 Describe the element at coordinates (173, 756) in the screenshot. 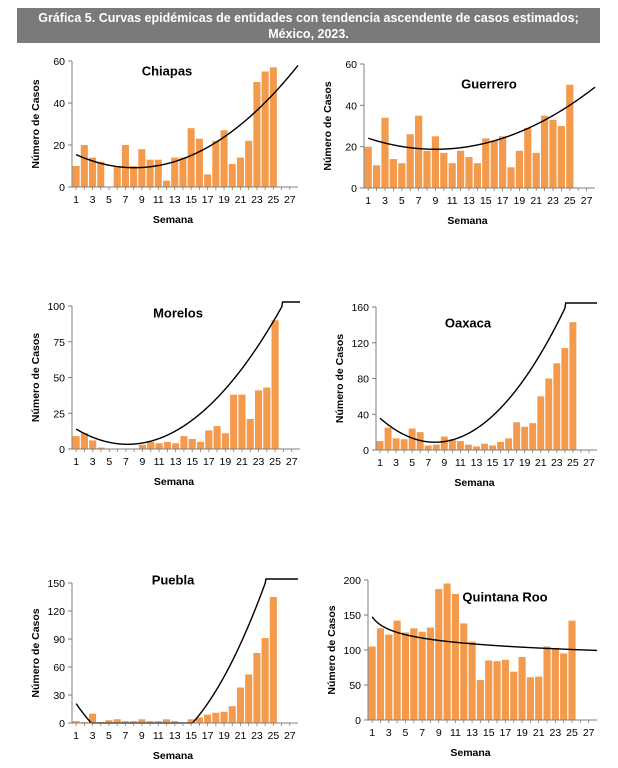

I see `x-axis-label: Semana` at that location.